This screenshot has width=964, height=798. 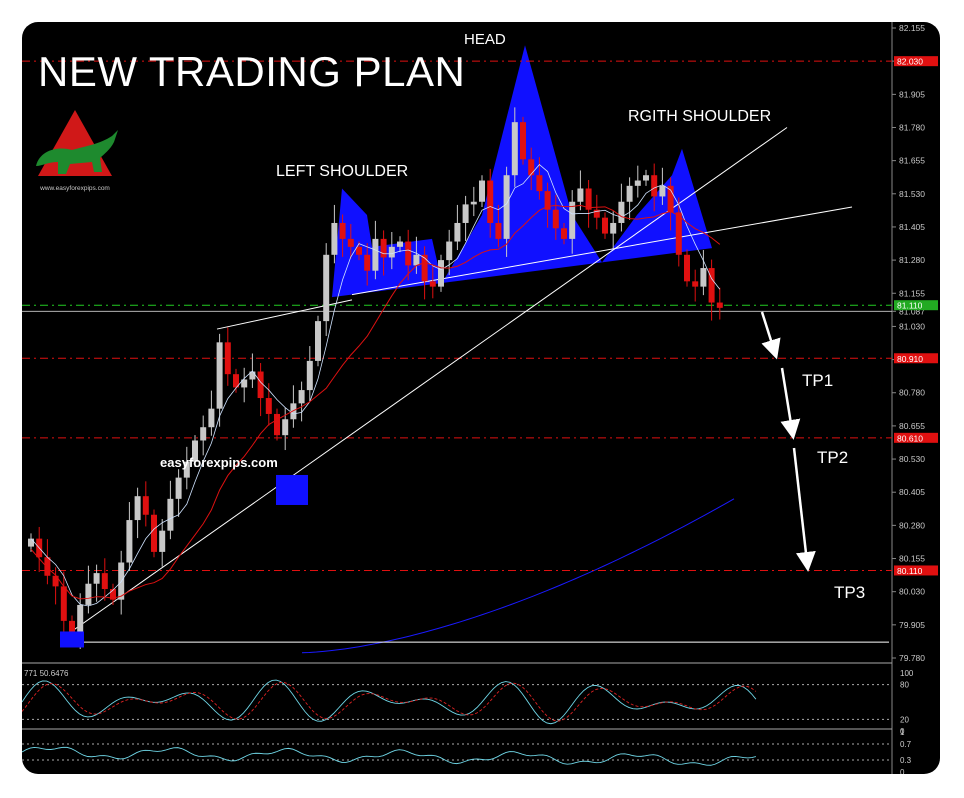 I want to click on y-tick-label: 80.780, so click(x=912, y=393).